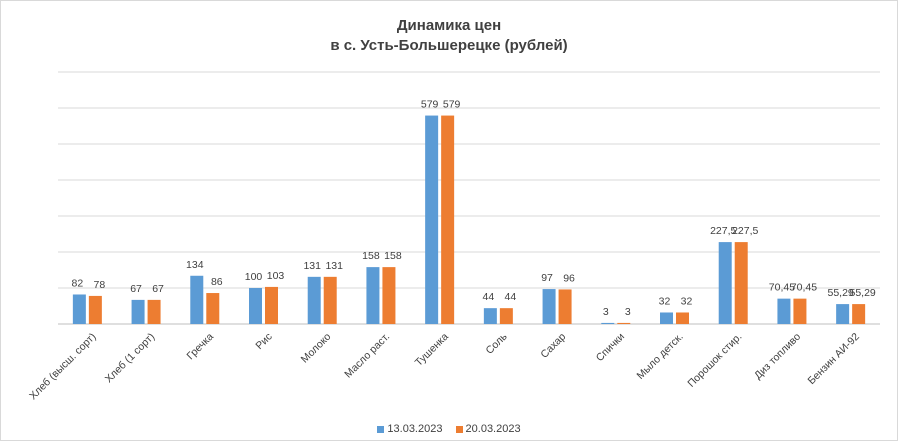 The image size is (898, 441). I want to click on data-label-series-1-7: 579, so click(430, 105).